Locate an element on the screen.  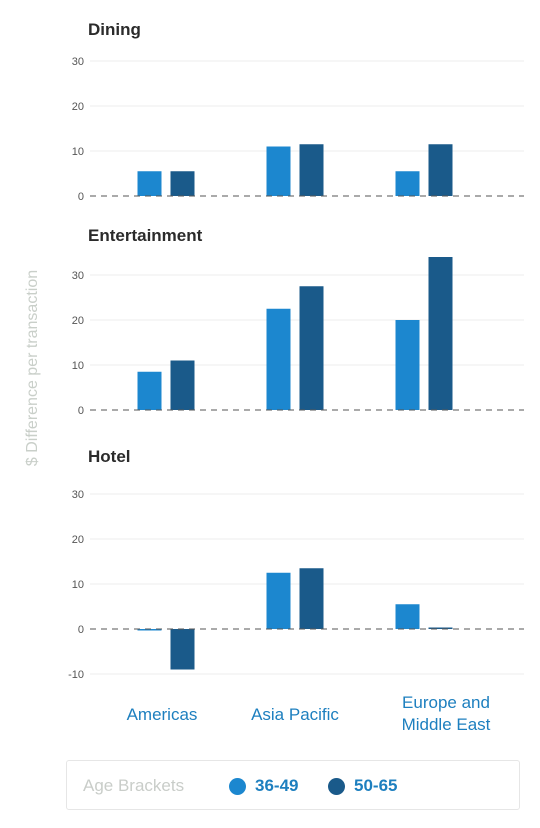
category-label-1: Americas is located at coordinates (162, 714).